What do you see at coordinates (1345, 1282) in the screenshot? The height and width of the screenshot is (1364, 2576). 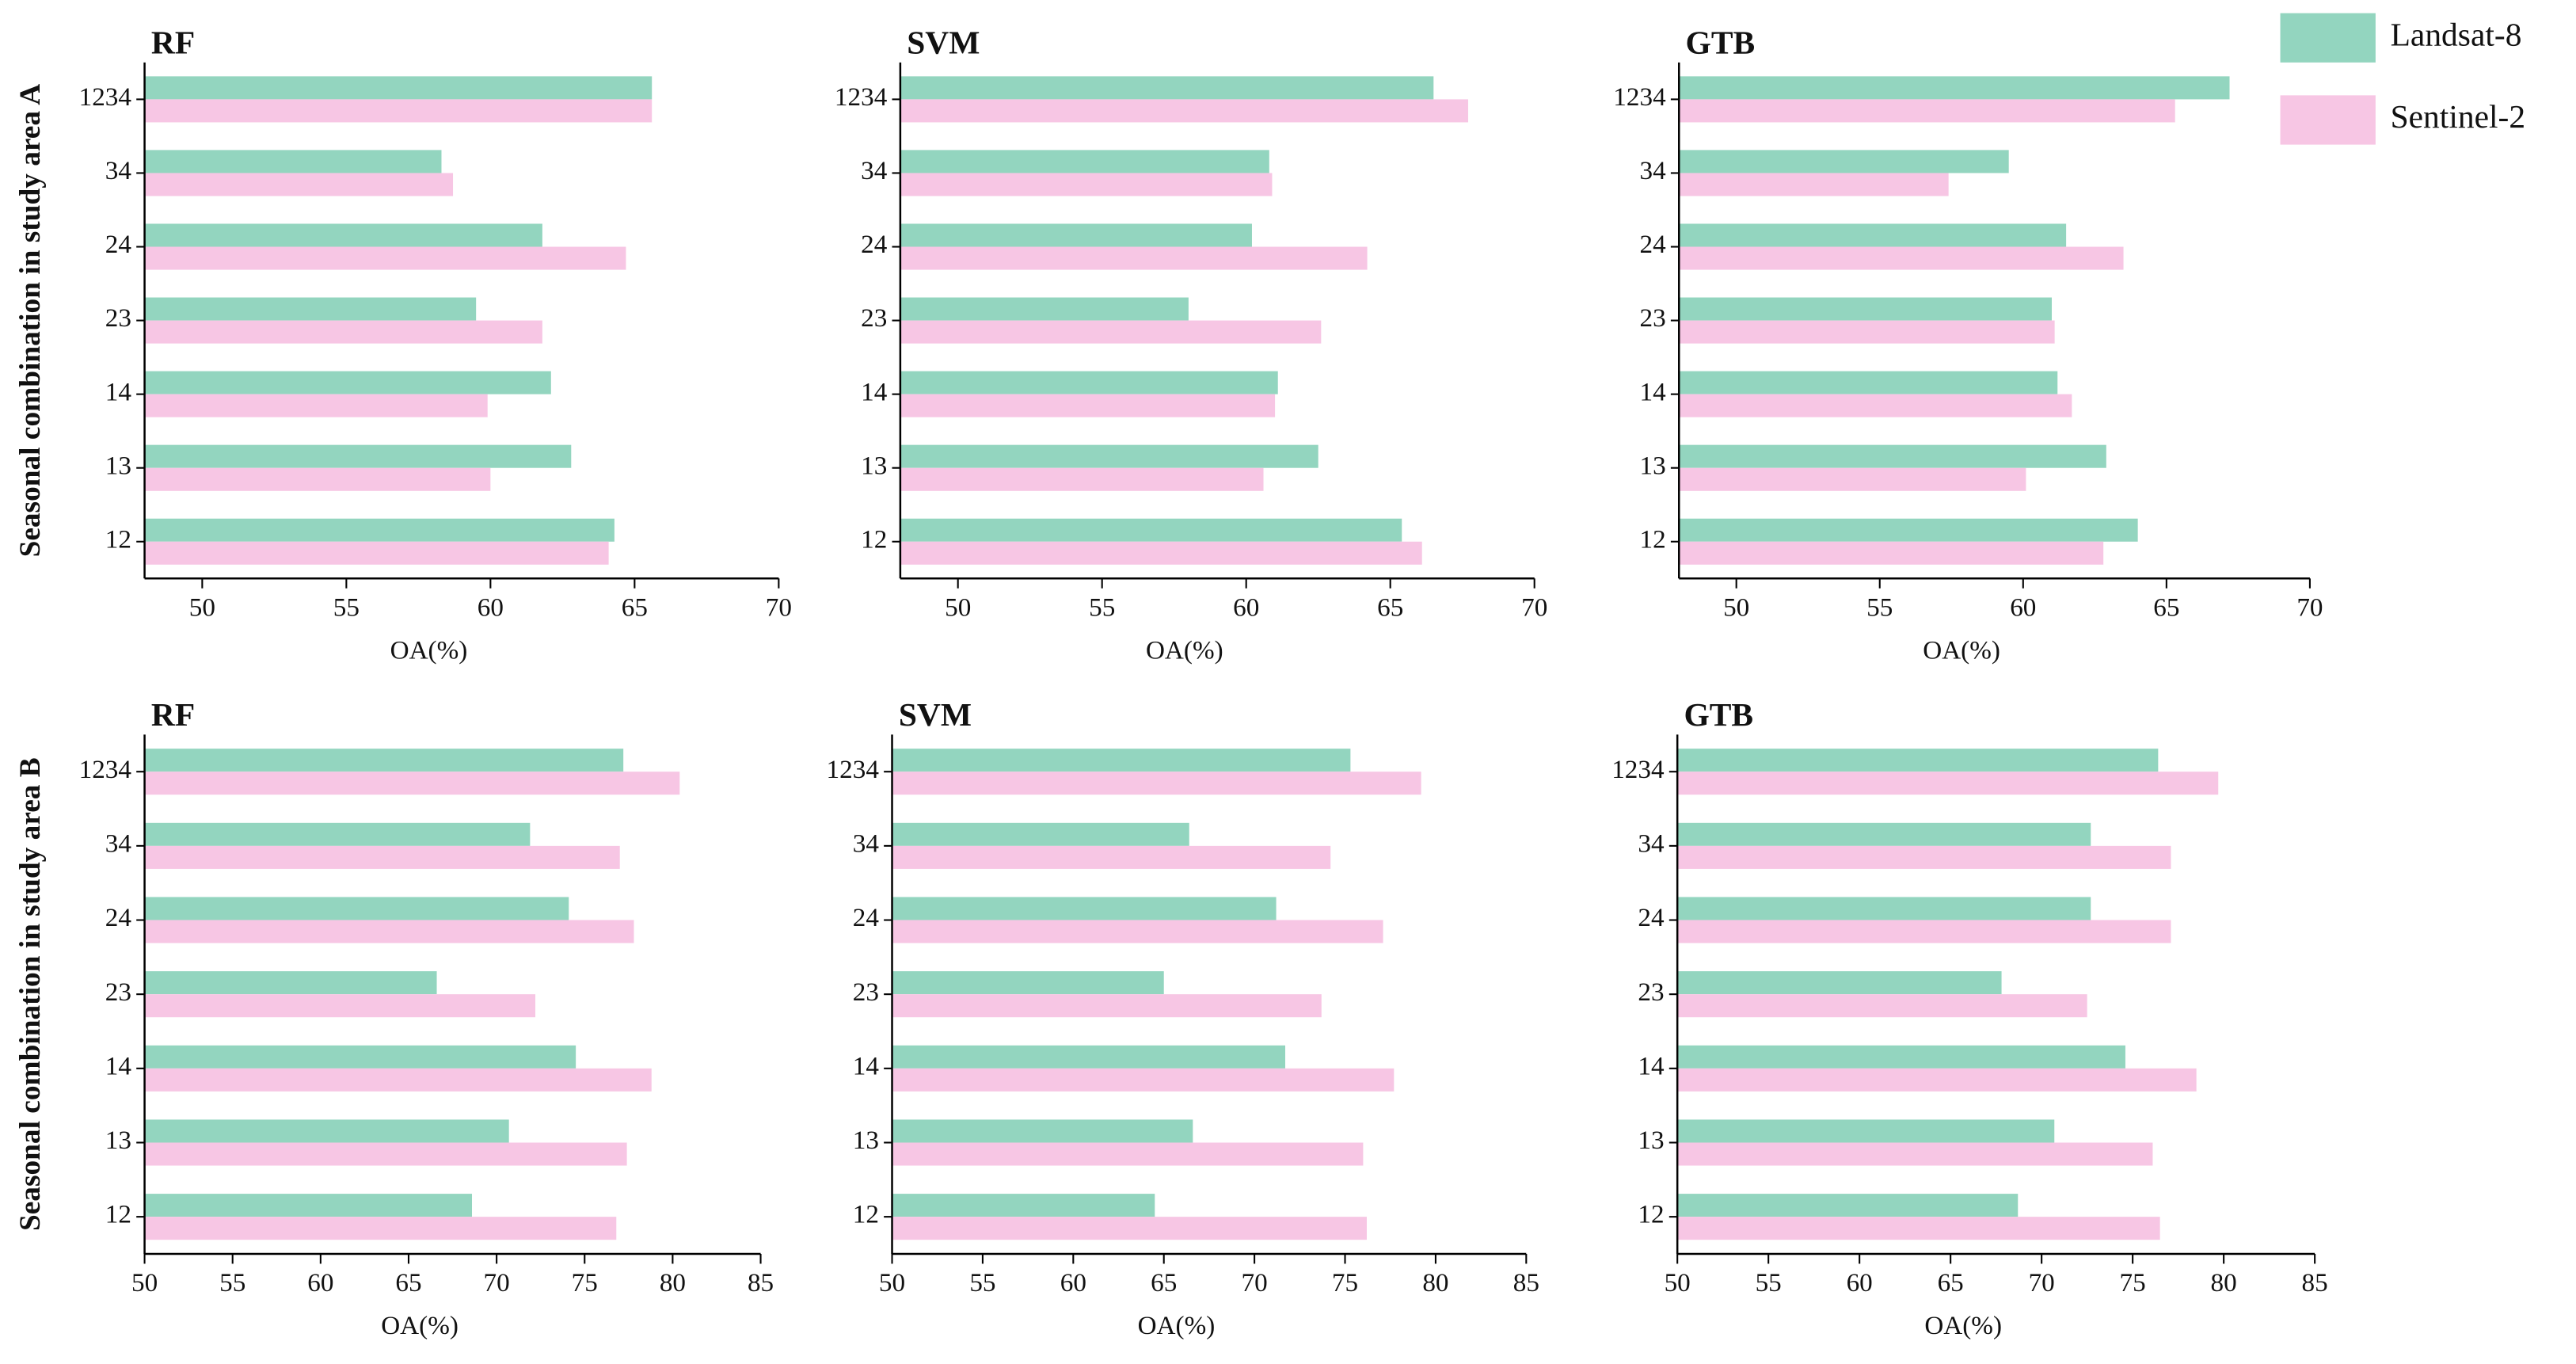 I see `x-tick-label: 75` at bounding box center [1345, 1282].